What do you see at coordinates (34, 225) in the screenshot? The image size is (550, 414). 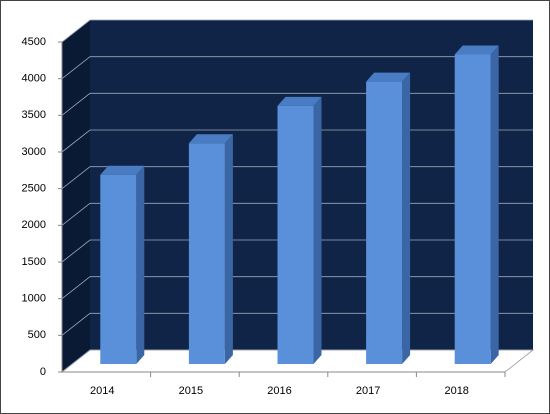 I see `y-tick-label: 2000` at bounding box center [34, 225].